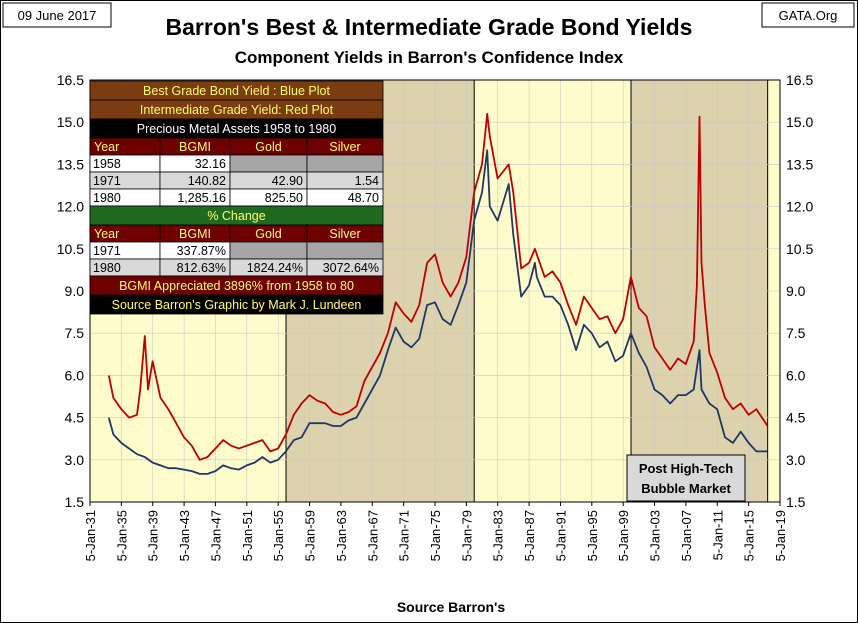 This screenshot has width=858, height=623. I want to click on x-tick-label: 5-Jan-39, so click(153, 535).